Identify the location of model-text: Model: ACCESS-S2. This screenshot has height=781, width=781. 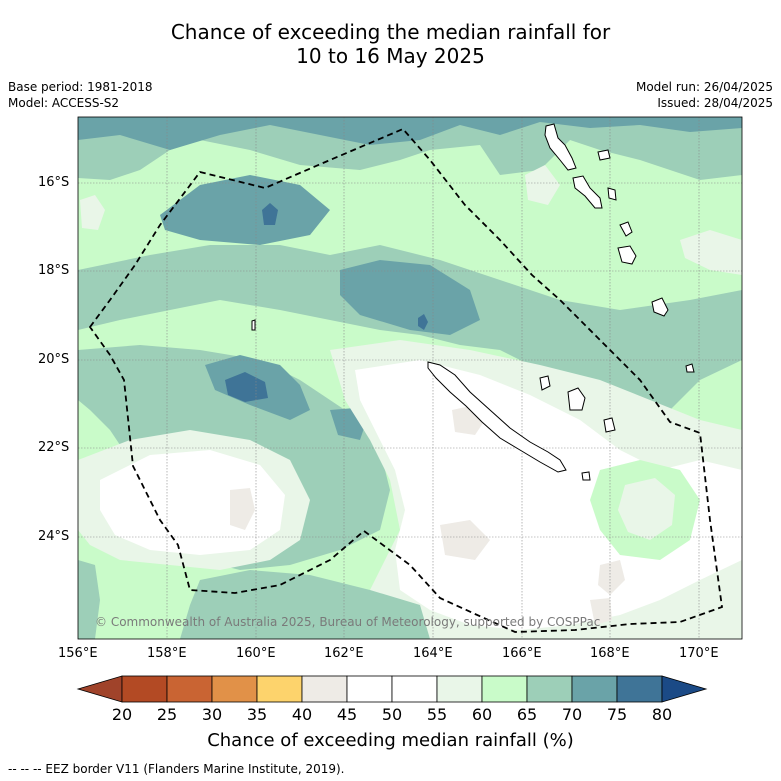
(64, 103).